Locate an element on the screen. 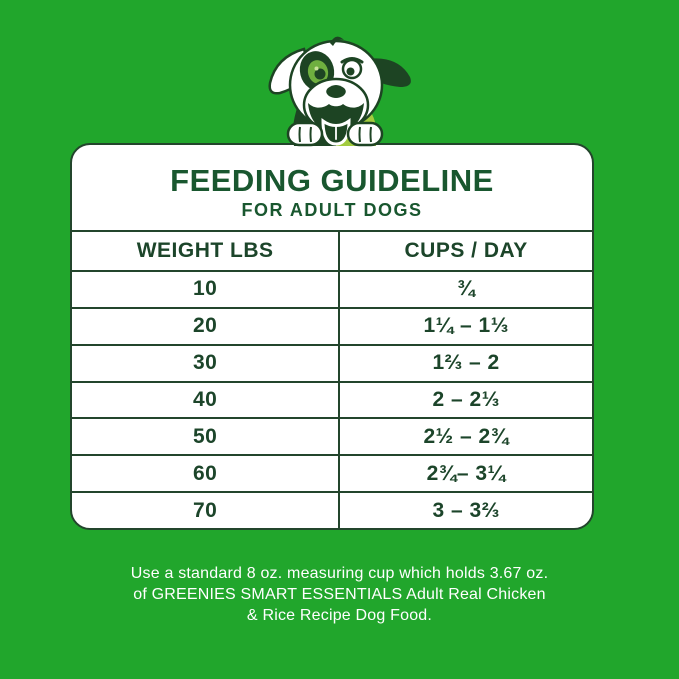  dog-left-pupil is located at coordinates (320, 74).